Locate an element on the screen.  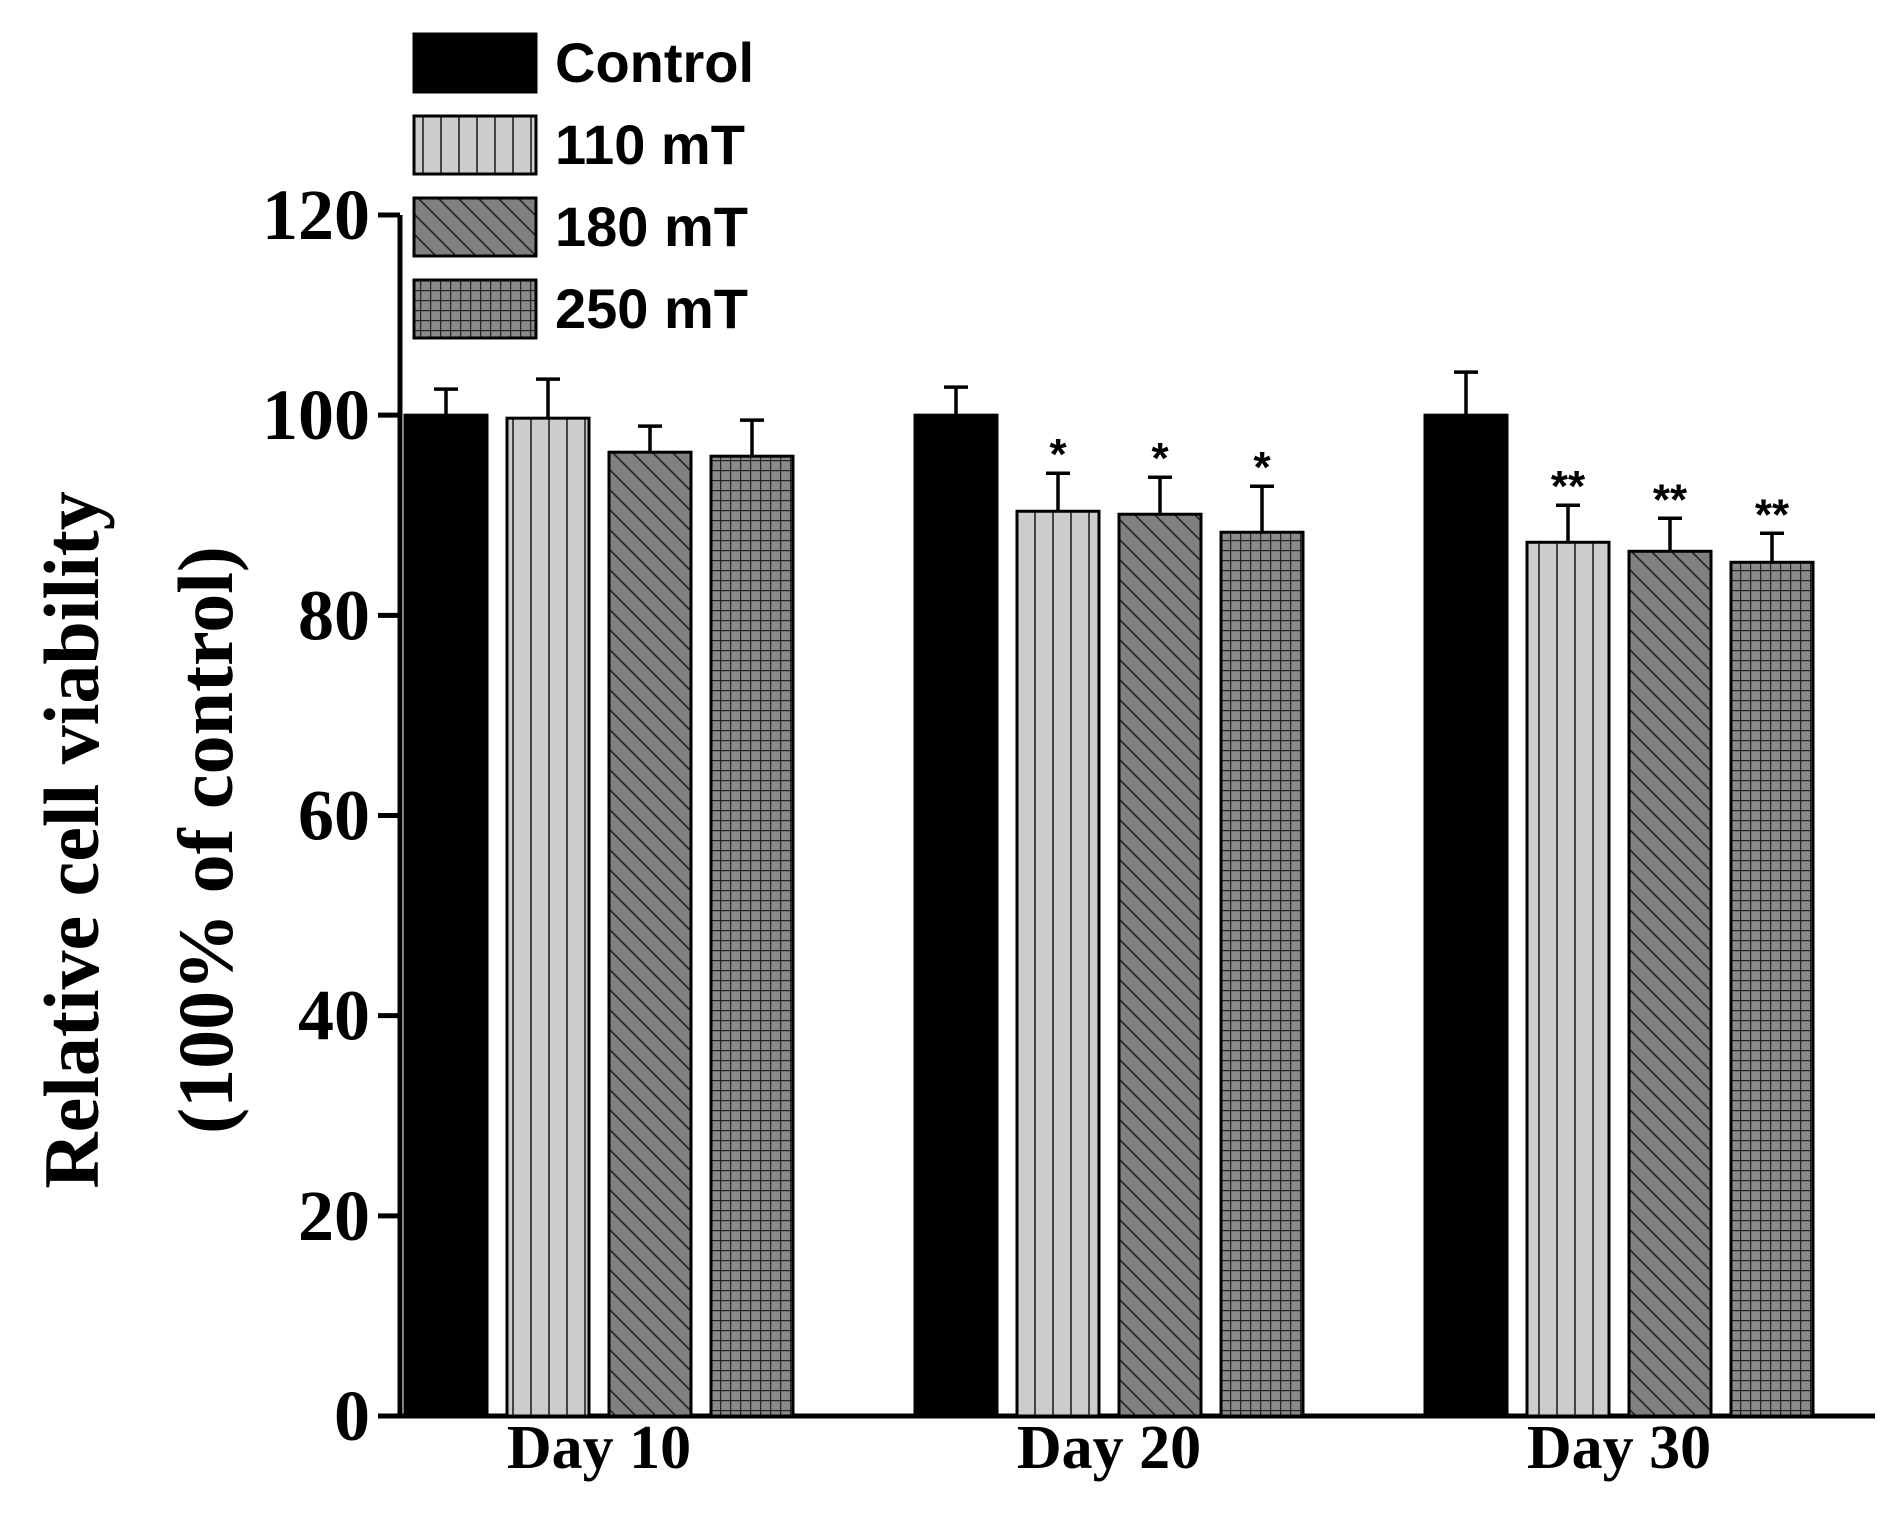
significance-day-20-180-mt: * is located at coordinates (1160, 458).